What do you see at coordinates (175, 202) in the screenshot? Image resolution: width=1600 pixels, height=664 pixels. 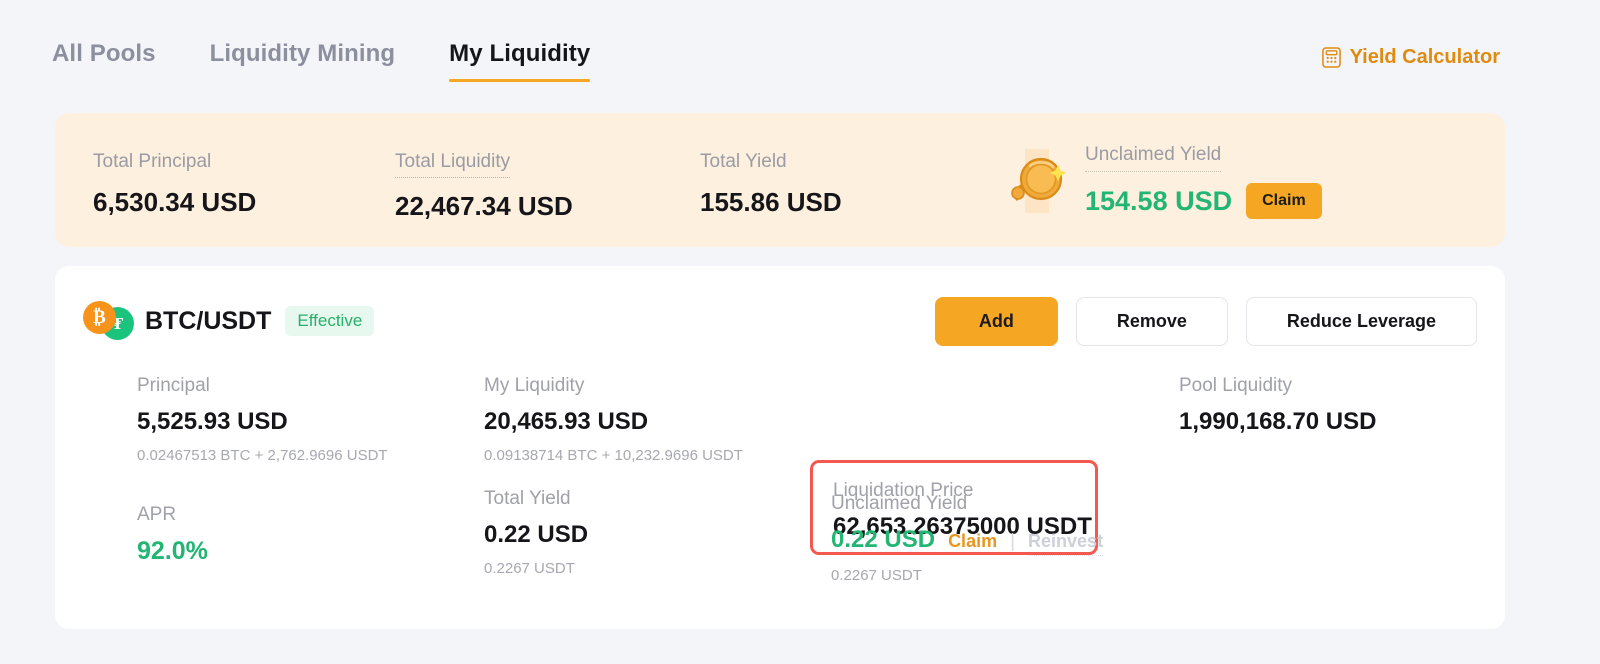 I see `total-principal-value: 6,530.34 USD` at bounding box center [175, 202].